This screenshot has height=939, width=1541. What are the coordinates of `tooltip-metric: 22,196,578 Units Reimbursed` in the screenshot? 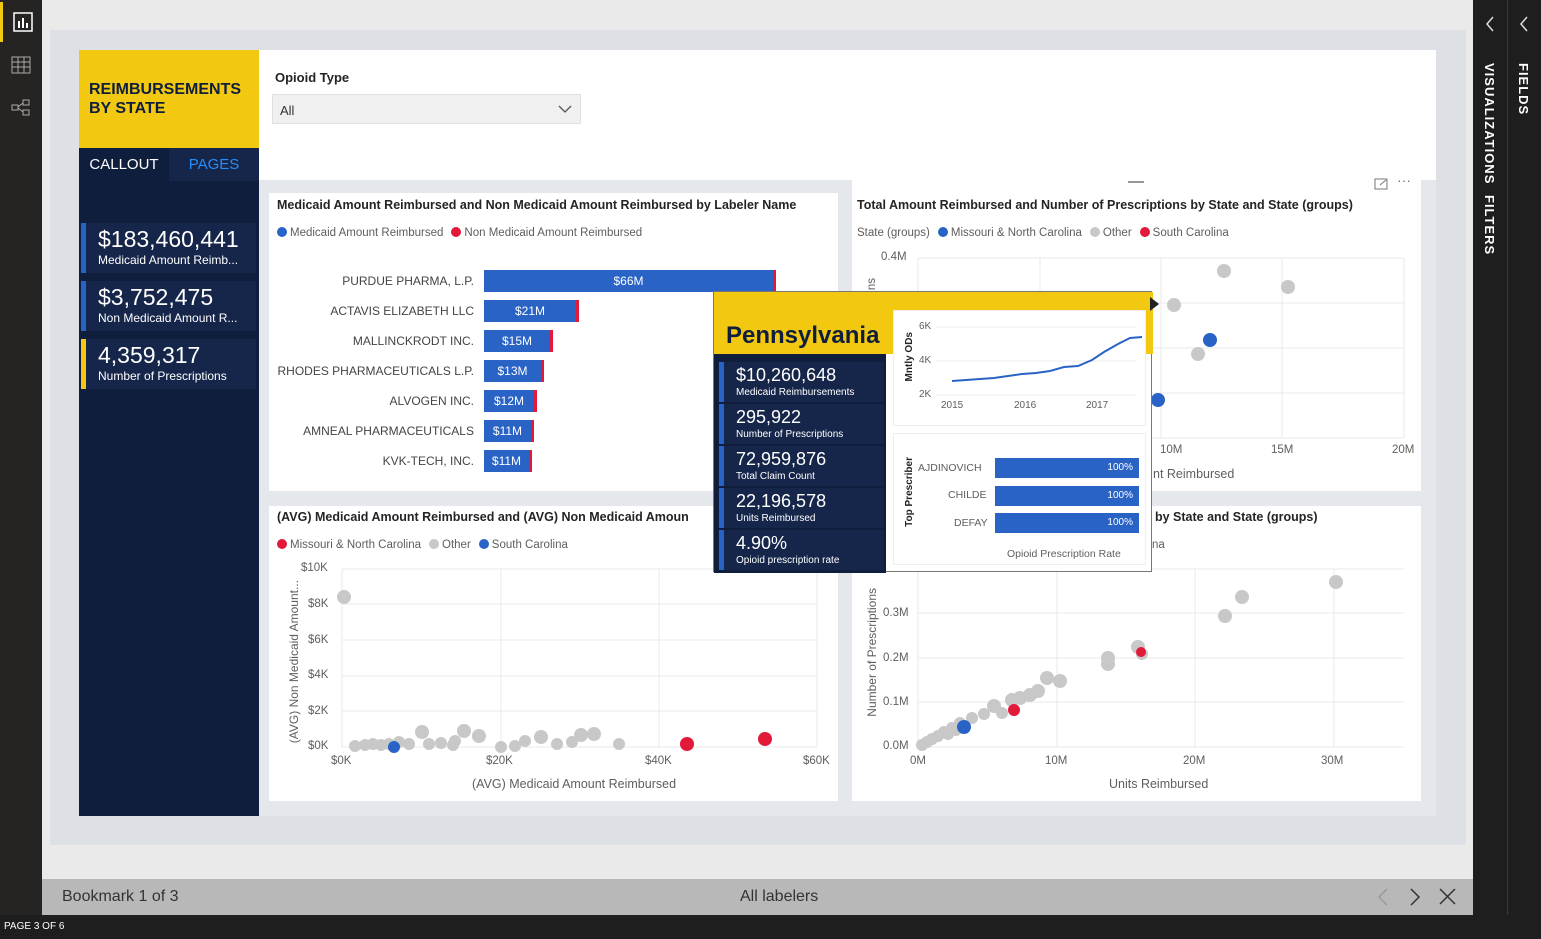 It's located at (801, 508).